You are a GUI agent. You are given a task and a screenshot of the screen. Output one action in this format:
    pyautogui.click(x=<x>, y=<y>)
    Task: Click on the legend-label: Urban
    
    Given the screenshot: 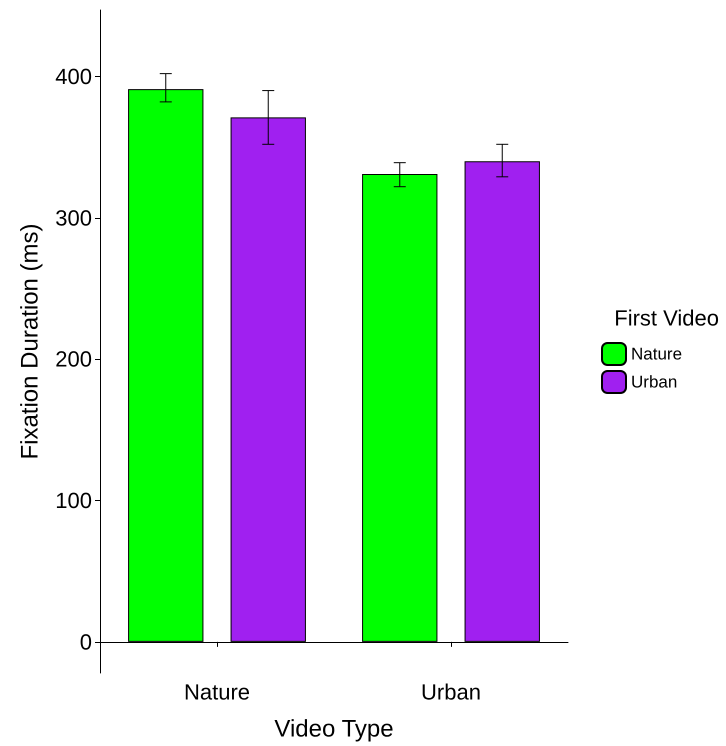 What is the action you would take?
    pyautogui.click(x=654, y=382)
    